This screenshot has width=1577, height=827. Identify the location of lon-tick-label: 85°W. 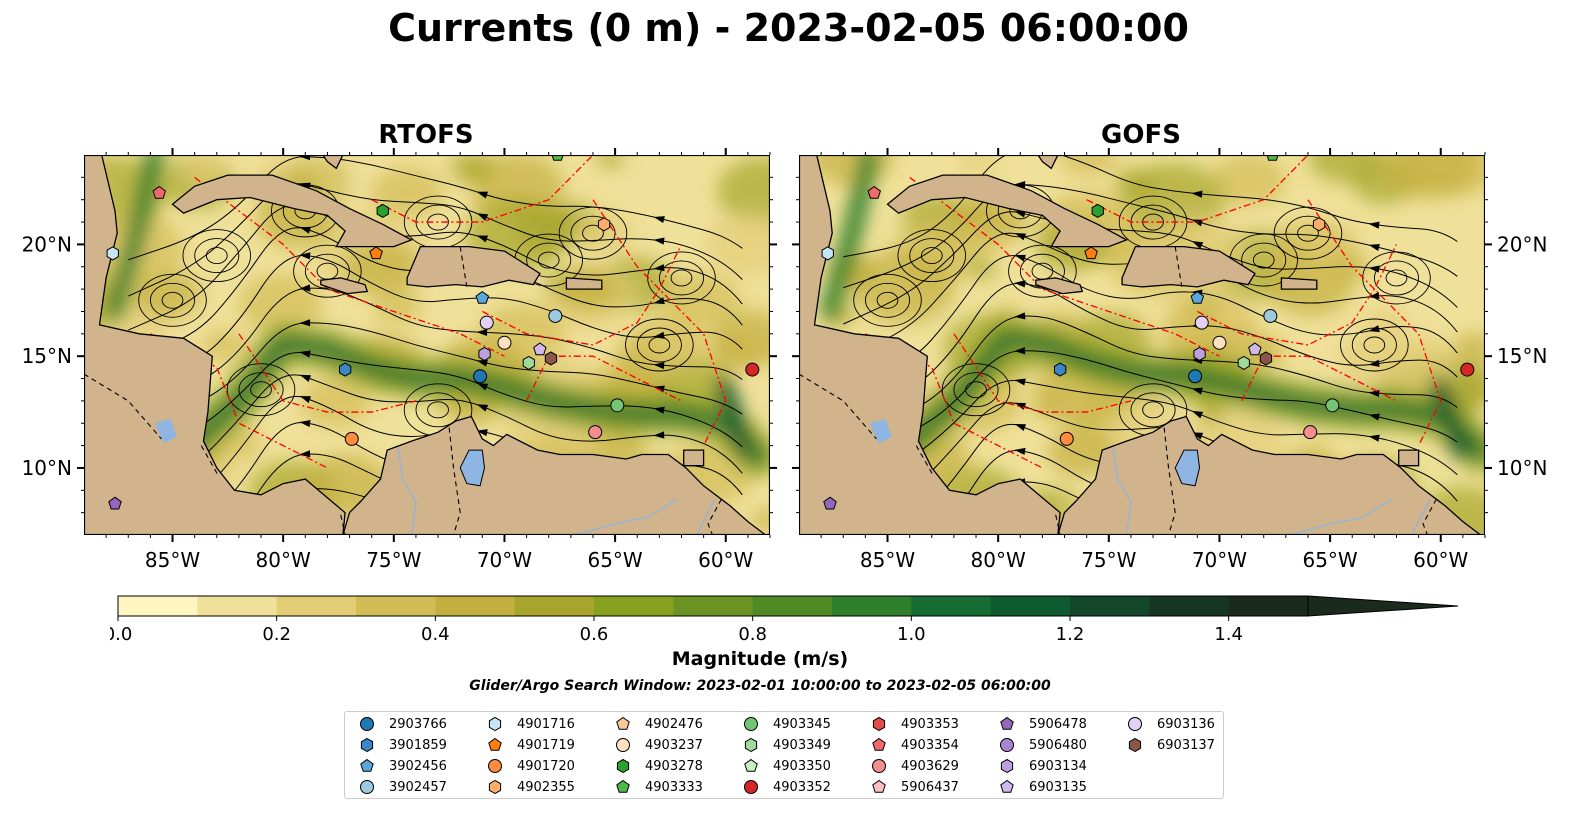
(172, 560).